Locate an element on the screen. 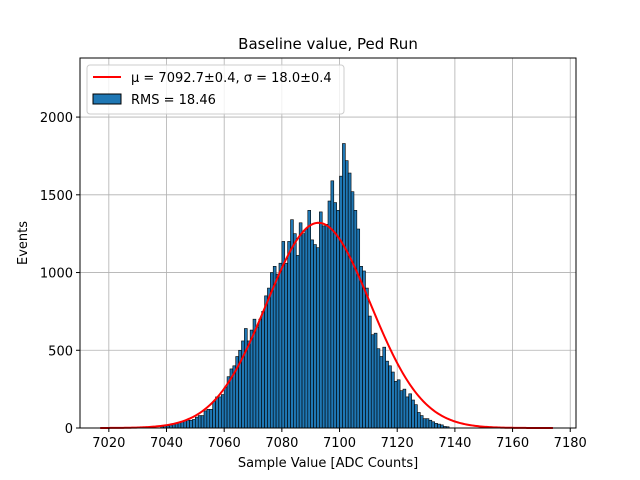 The image size is (640, 480). x-axis-label: Sample Value [ADC Counts] is located at coordinates (328, 463).